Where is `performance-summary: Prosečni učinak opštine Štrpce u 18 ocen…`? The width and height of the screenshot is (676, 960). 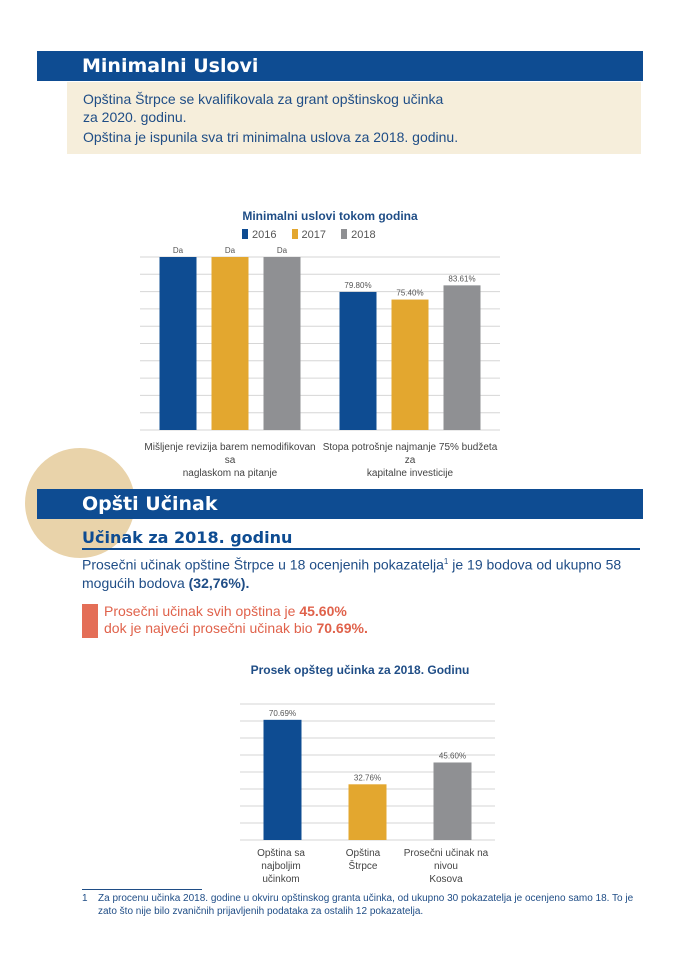 performance-summary: Prosečni učinak opštine Štrpce u 18 ocen… is located at coordinates (352, 573).